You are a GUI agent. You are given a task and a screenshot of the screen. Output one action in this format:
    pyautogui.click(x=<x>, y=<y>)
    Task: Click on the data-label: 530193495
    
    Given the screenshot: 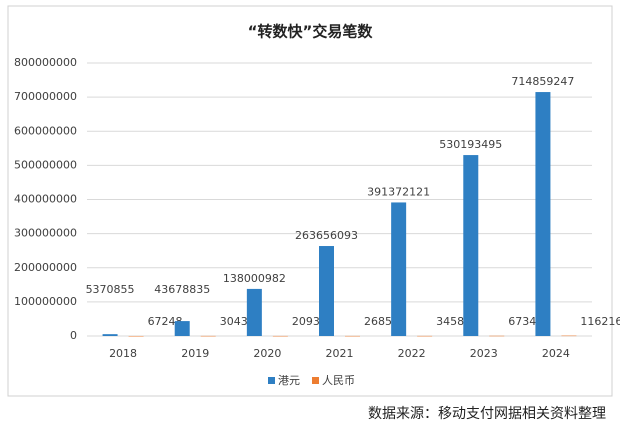 What is the action you would take?
    pyautogui.click(x=470, y=144)
    